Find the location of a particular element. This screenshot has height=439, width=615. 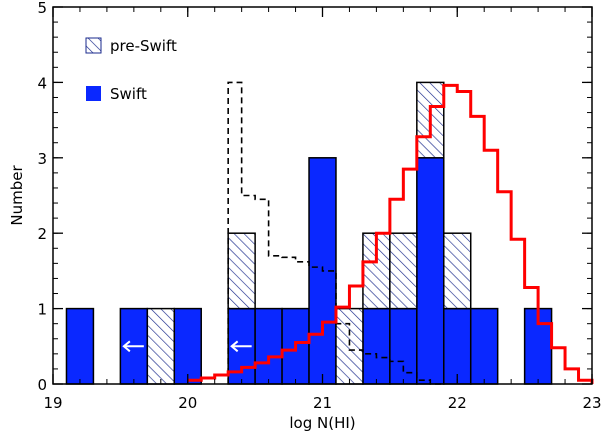

legend-swatch-pre-swift is located at coordinates (93, 45).